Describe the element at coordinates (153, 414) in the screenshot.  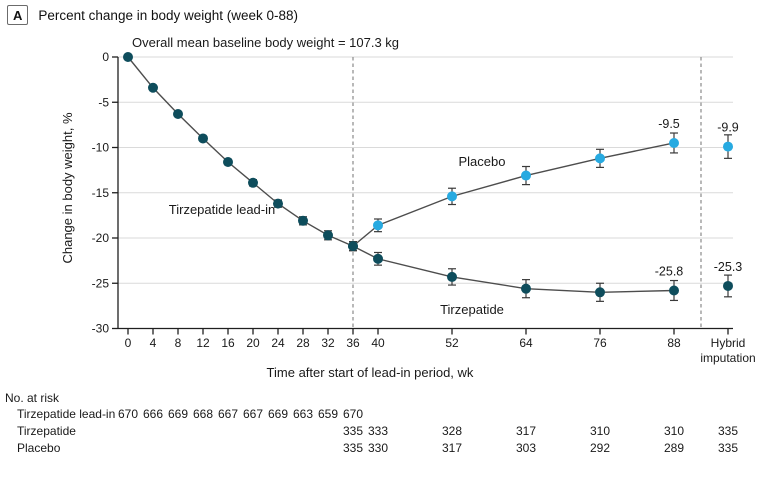
I see `risk-count: 666` at that location.